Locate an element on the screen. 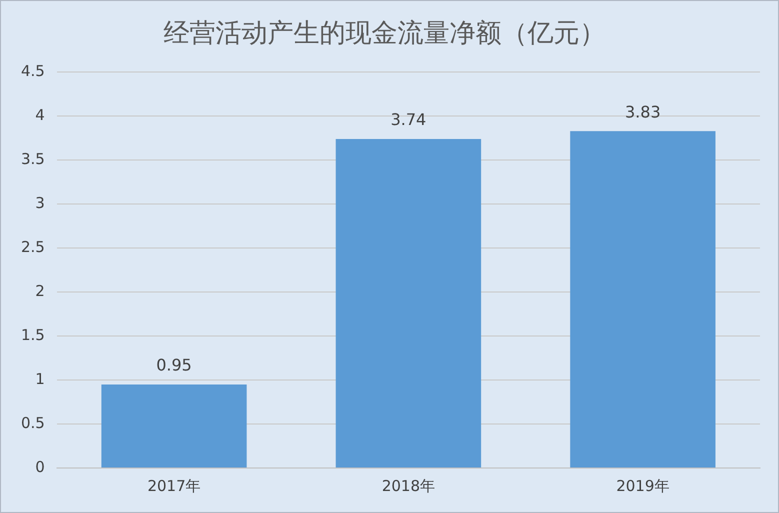 The width and height of the screenshot is (779, 513). data-label: 3.74 is located at coordinates (408, 120).